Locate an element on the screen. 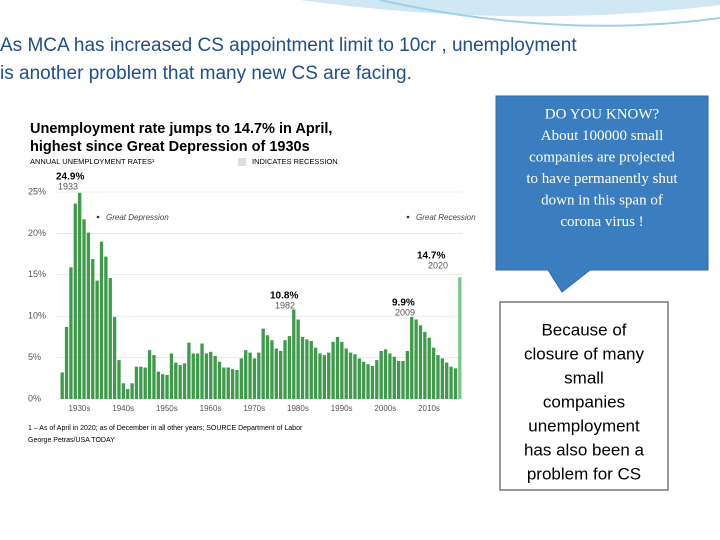  chart-subtitle: ANNUAL UNEMPLOYMENT RATES¹ is located at coordinates (92, 161).